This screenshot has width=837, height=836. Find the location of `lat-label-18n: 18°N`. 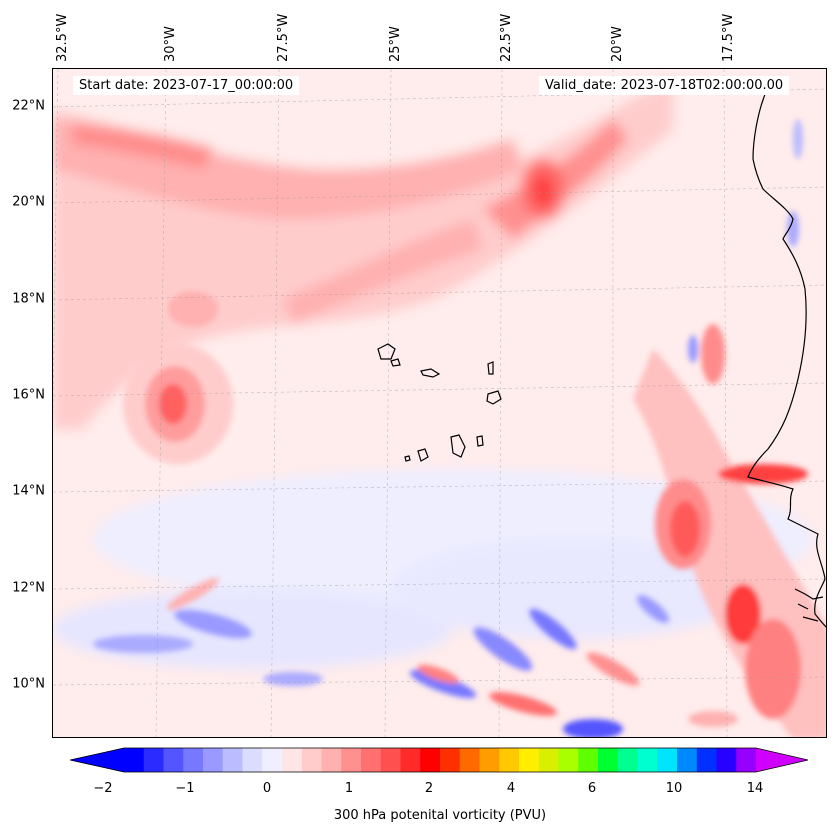

lat-label-18n: 18°N is located at coordinates (28, 299).